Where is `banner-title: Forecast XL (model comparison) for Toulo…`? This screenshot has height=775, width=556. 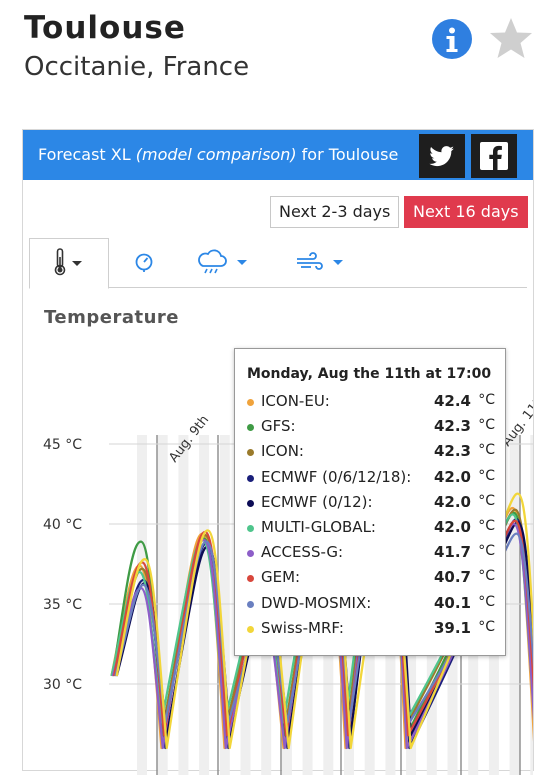
banner-title: Forecast XL (model comparison) for Toulo… is located at coordinates (218, 154).